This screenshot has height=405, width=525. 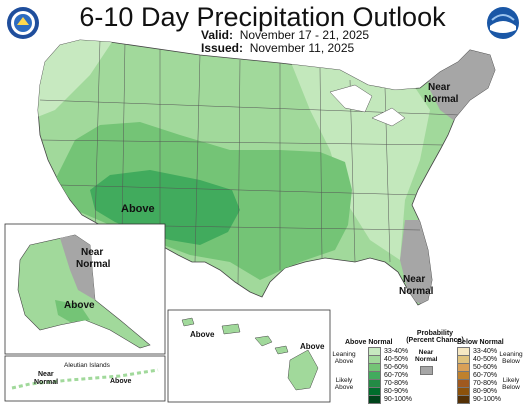 I want to click on great-lakes, so click(x=367, y=105).